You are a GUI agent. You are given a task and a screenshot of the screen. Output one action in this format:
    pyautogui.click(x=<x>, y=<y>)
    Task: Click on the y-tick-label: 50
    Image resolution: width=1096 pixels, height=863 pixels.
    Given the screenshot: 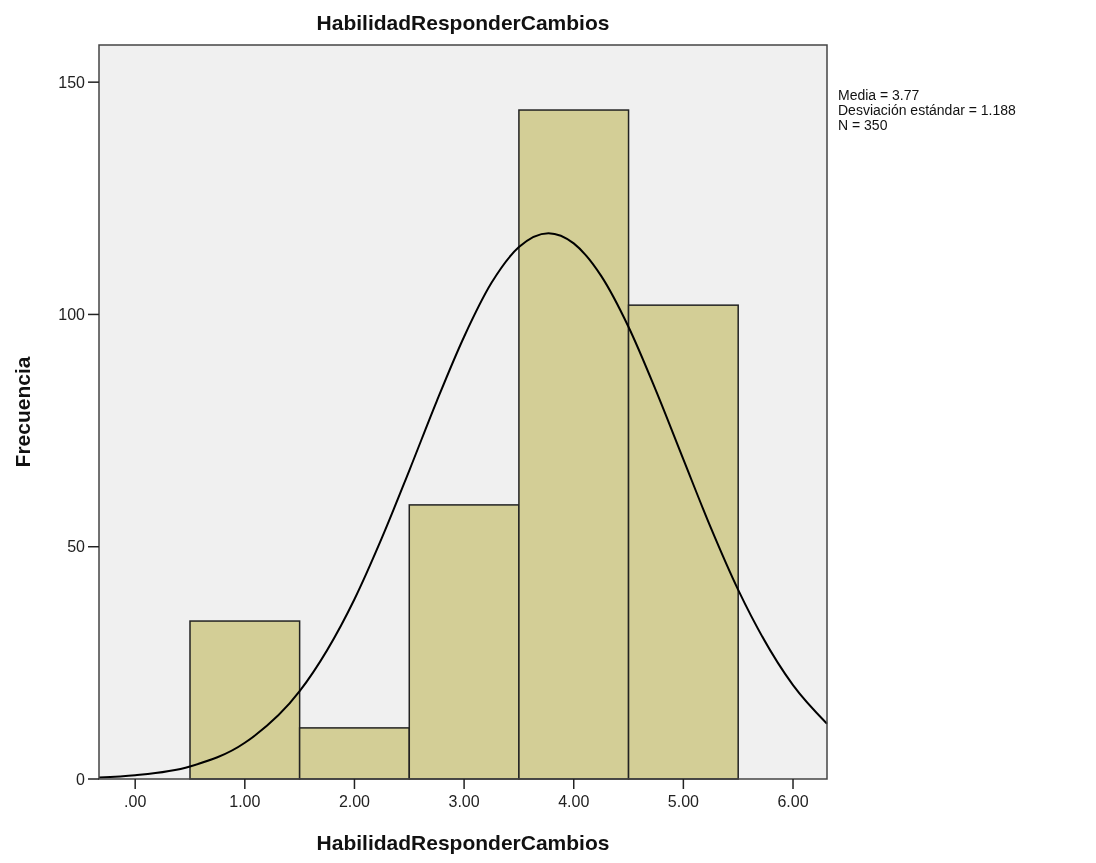 What is the action you would take?
    pyautogui.click(x=76, y=547)
    